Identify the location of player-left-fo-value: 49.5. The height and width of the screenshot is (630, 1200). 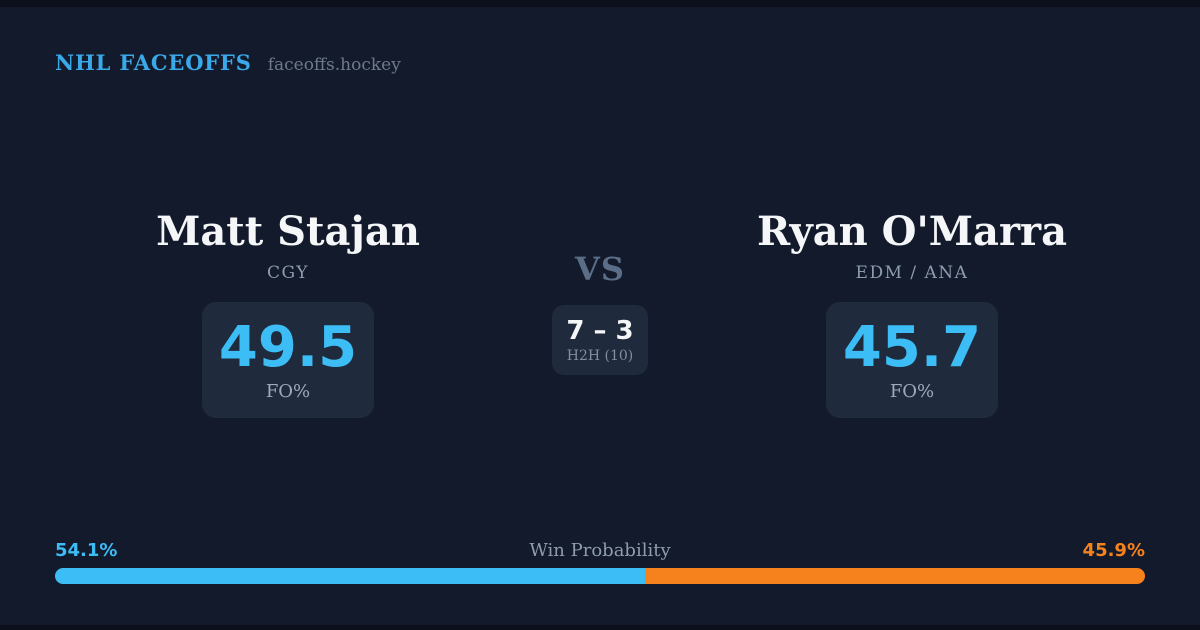
(288, 347).